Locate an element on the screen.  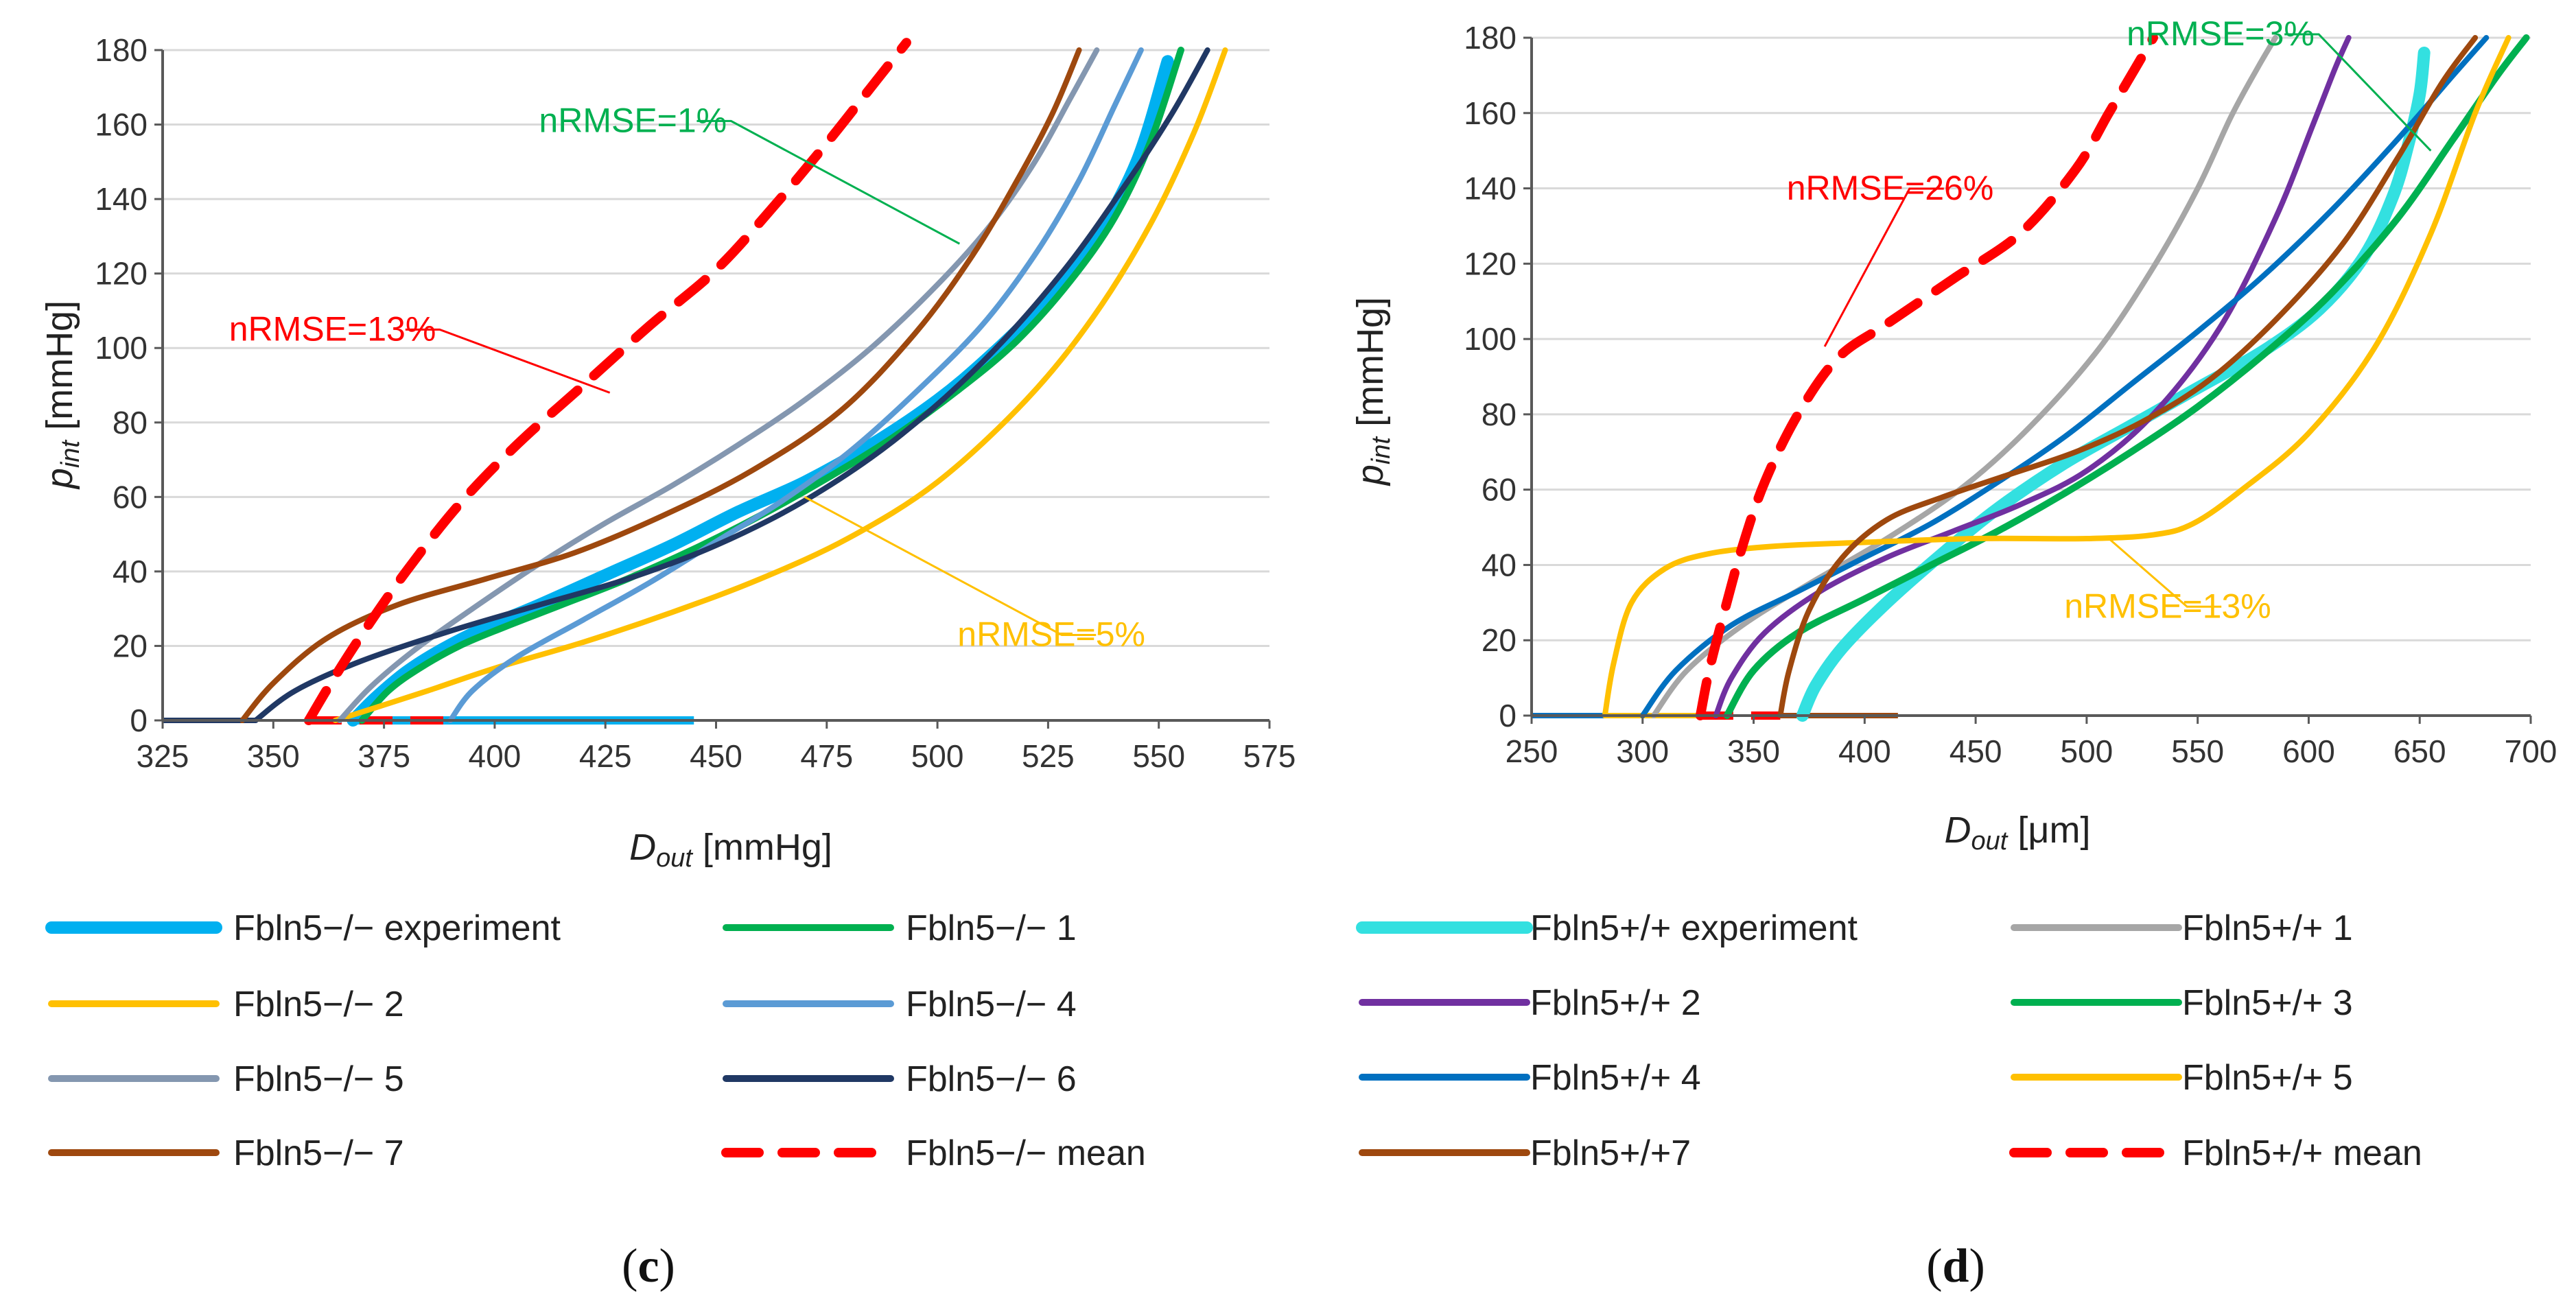
panel-c-legend-fbln5-mean-label: Fbln5−/− mean is located at coordinates (1026, 1153).